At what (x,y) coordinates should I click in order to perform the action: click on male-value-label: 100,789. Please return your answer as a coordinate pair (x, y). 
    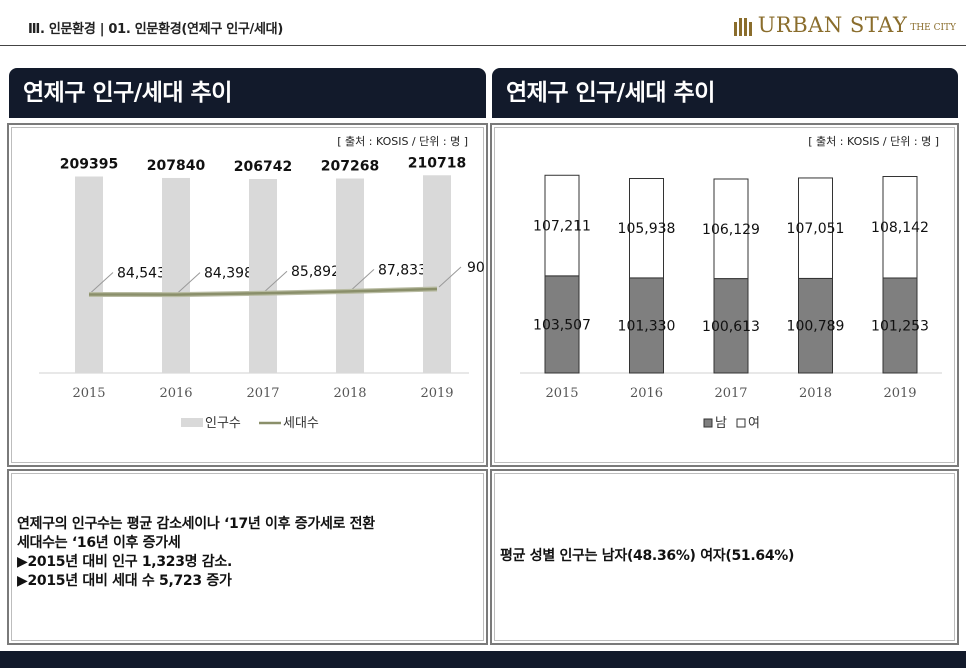
    Looking at the image, I should click on (816, 327).